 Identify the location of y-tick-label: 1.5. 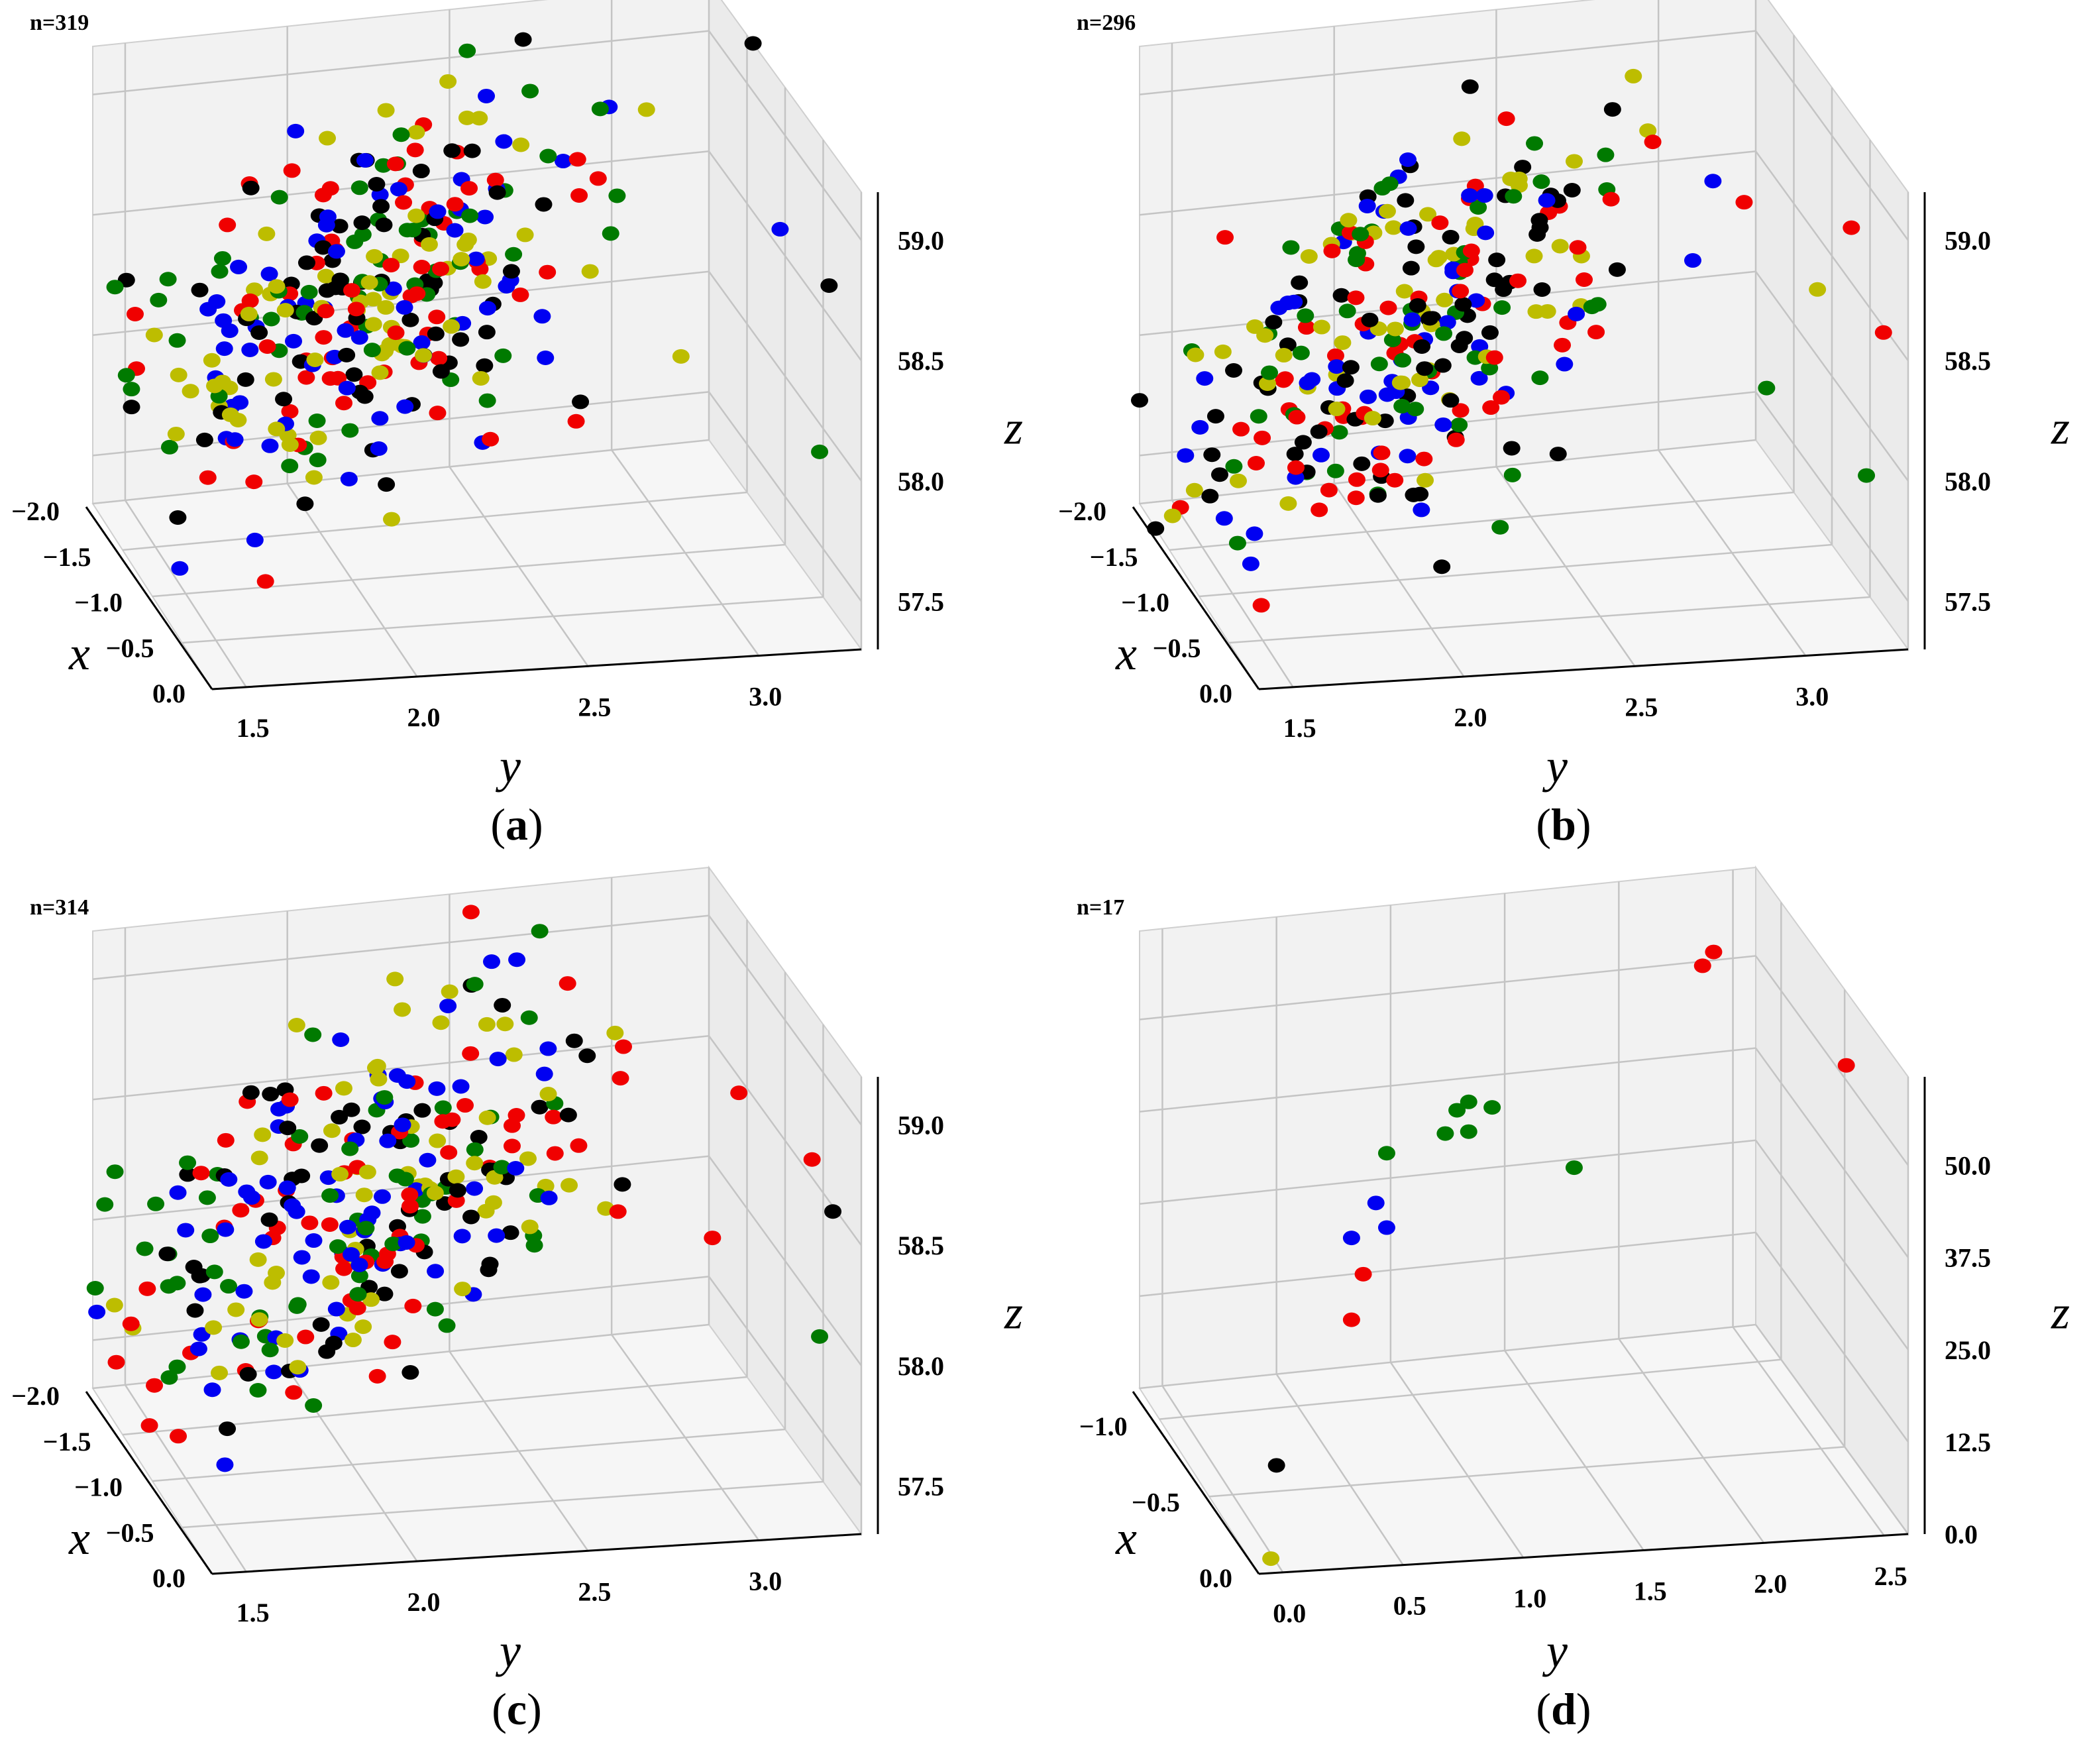
(253, 1612).